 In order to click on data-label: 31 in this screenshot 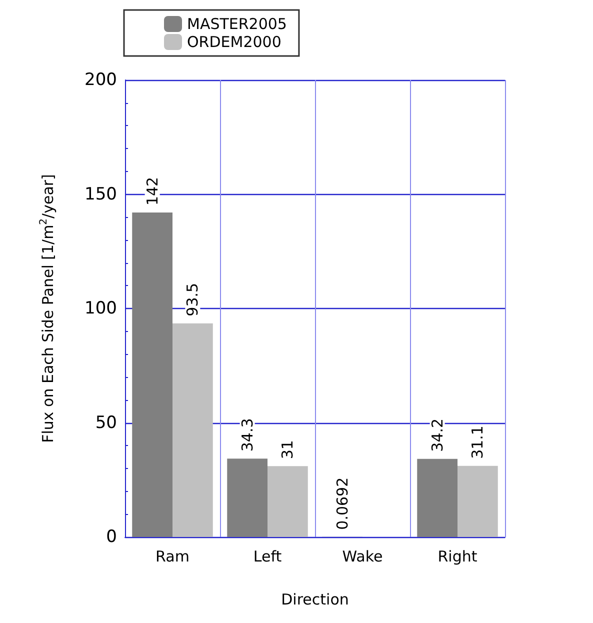, I will do `click(287, 450)`.